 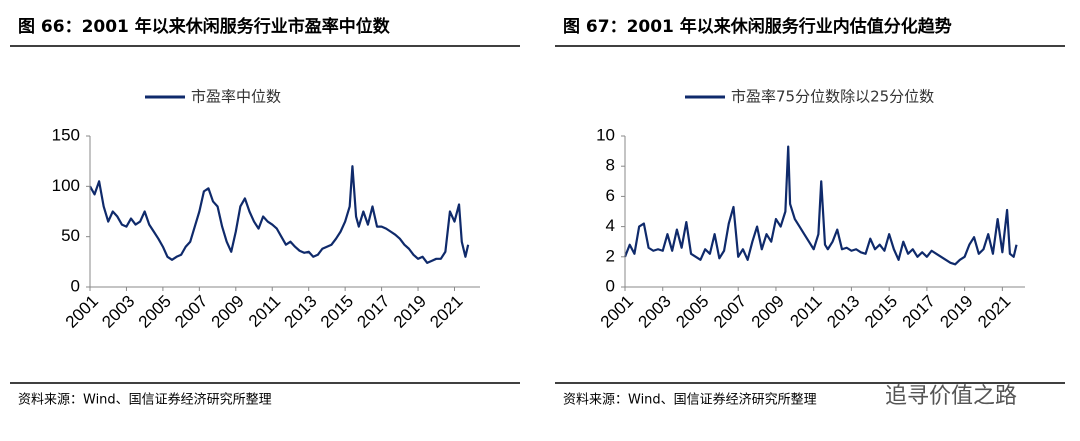 I want to click on y-tick-label: 6, so click(x=610, y=195).